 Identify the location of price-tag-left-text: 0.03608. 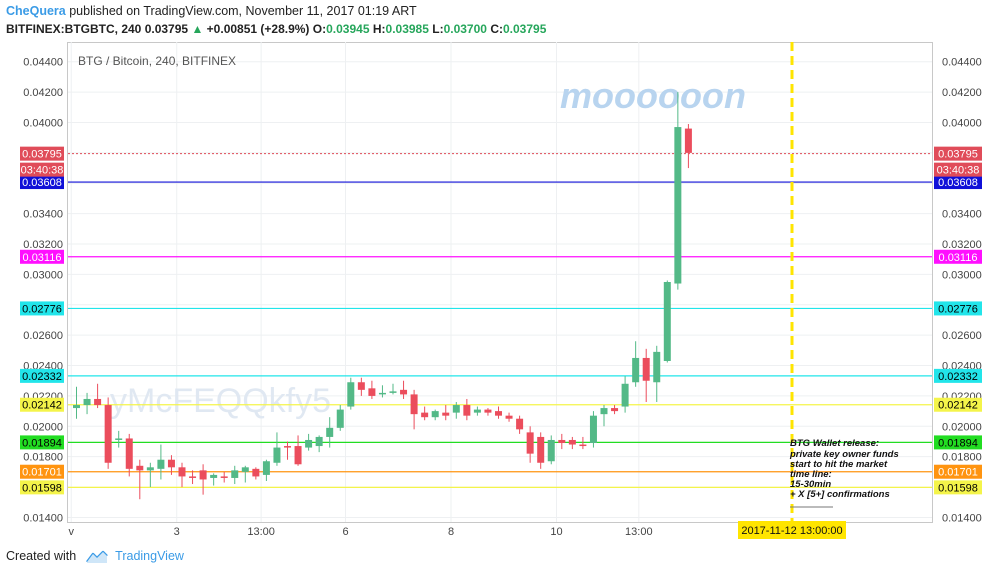
(42, 183).